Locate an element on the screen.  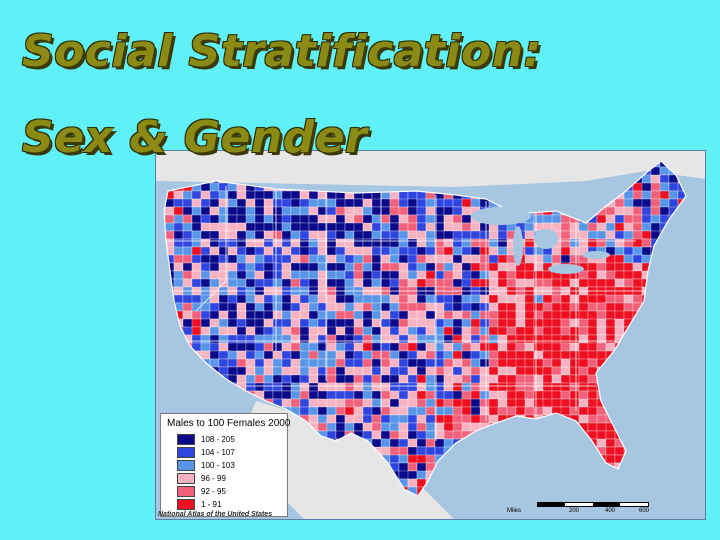
legend-label: 104 - 107 is located at coordinates (218, 452).